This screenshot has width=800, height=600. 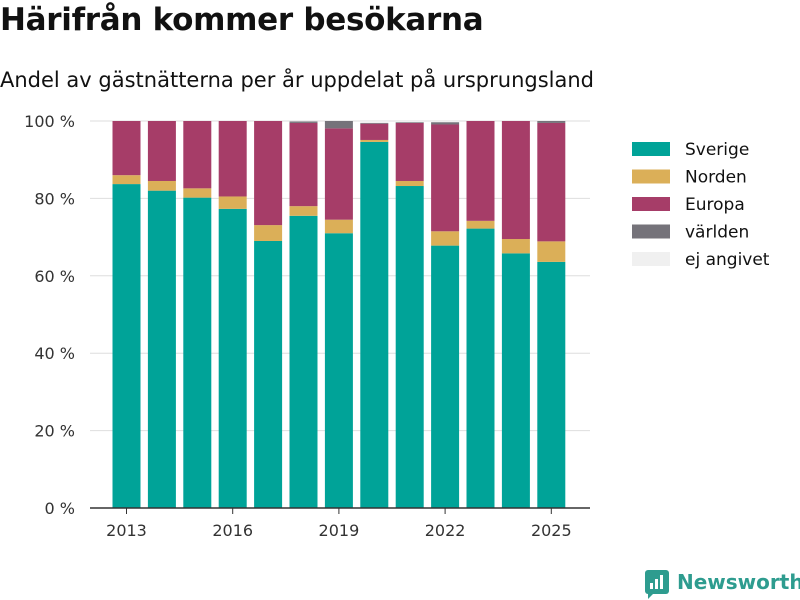 I want to click on bar-segment-ej-angivet-2021, so click(x=409, y=122).